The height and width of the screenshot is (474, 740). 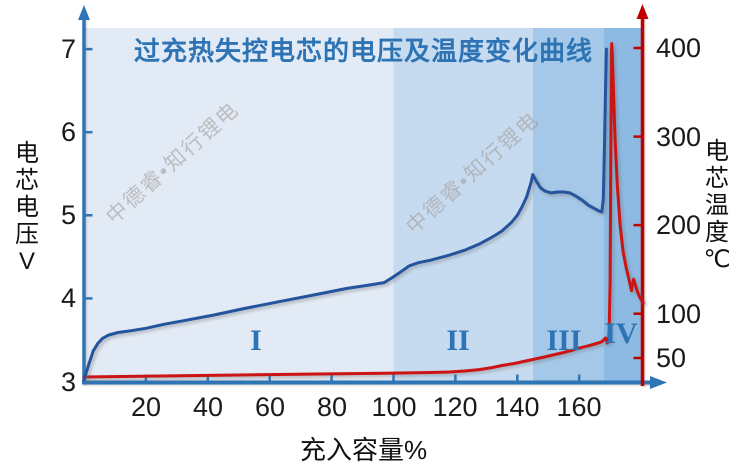 I want to click on x-tick-label: 80, so click(x=332, y=407).